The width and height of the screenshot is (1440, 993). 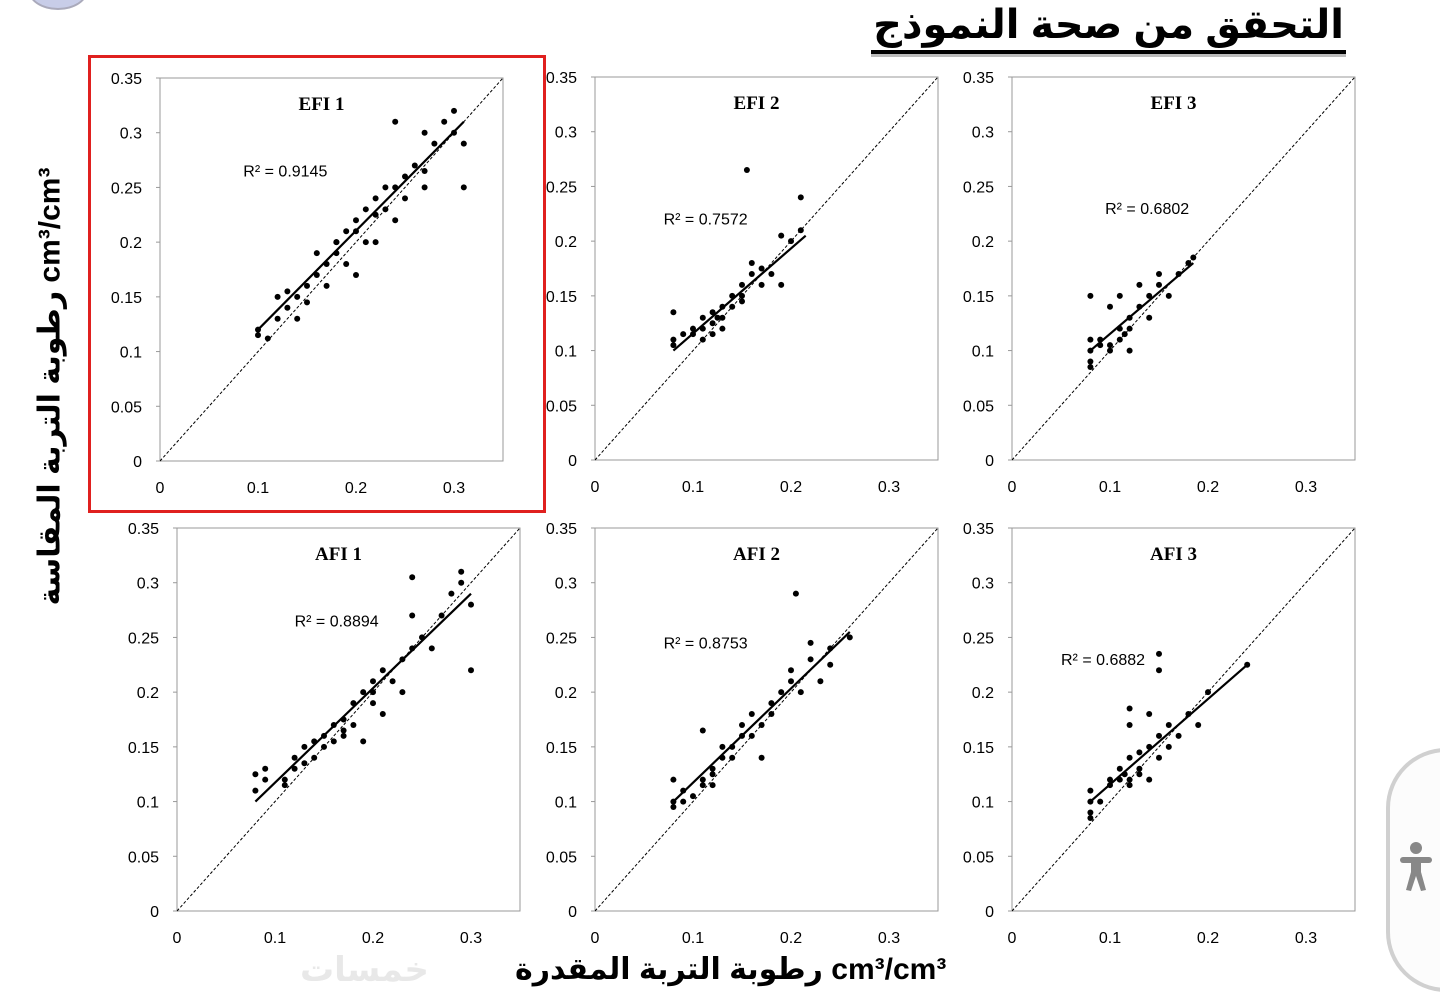 I want to click on accessibility-button, so click(x=1413, y=870).